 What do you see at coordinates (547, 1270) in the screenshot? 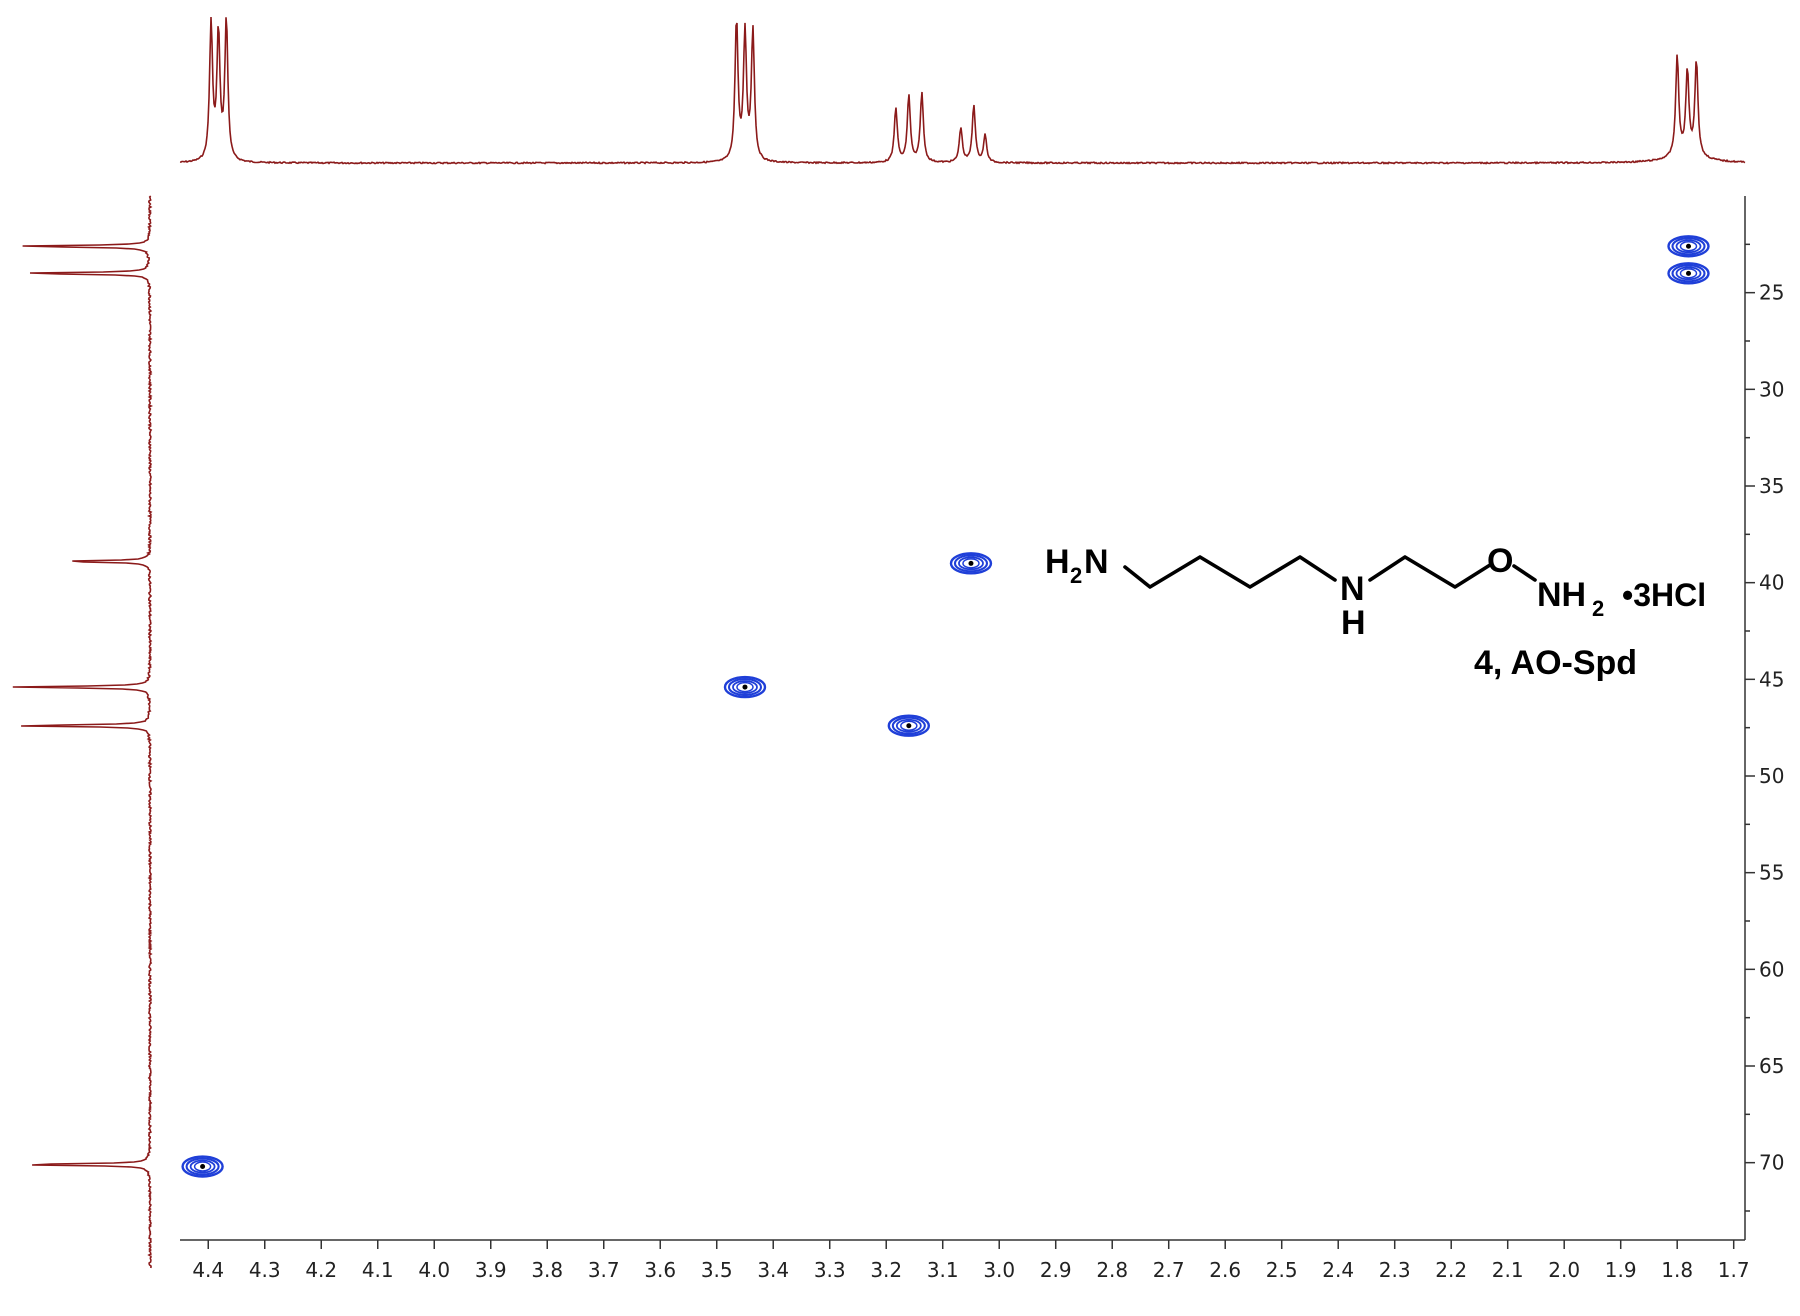
I see `x-tick-label: 3.8` at bounding box center [547, 1270].